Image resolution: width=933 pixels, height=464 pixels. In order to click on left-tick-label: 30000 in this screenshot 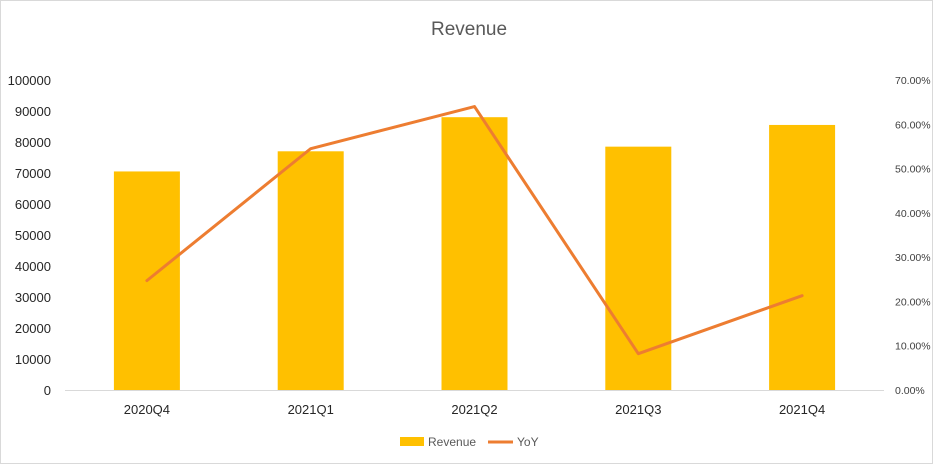, I will do `click(33, 297)`.